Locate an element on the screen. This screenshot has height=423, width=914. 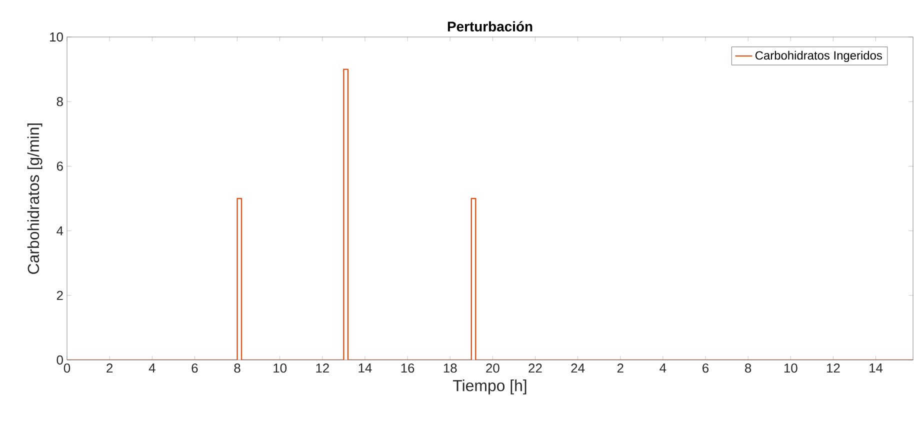
x-tick-label: 0 is located at coordinates (67, 368).